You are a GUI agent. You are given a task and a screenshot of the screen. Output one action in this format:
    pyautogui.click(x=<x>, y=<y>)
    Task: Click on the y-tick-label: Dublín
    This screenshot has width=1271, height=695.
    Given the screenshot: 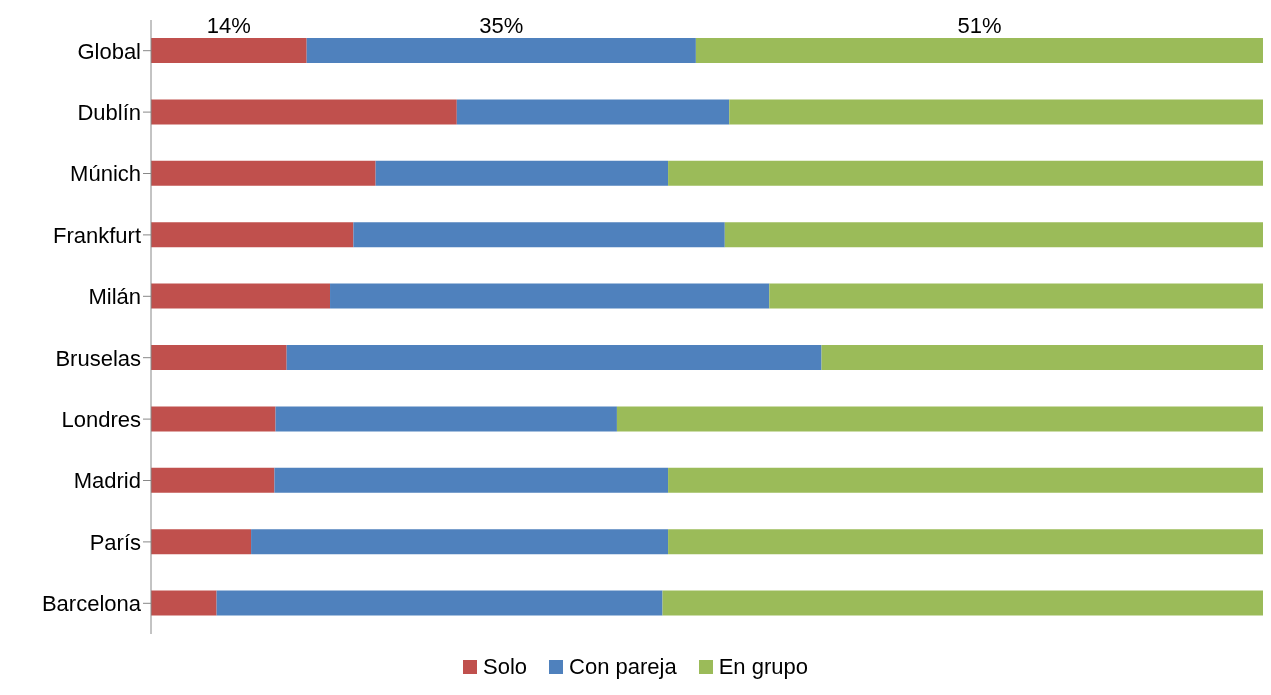 What is the action you would take?
    pyautogui.click(x=109, y=112)
    